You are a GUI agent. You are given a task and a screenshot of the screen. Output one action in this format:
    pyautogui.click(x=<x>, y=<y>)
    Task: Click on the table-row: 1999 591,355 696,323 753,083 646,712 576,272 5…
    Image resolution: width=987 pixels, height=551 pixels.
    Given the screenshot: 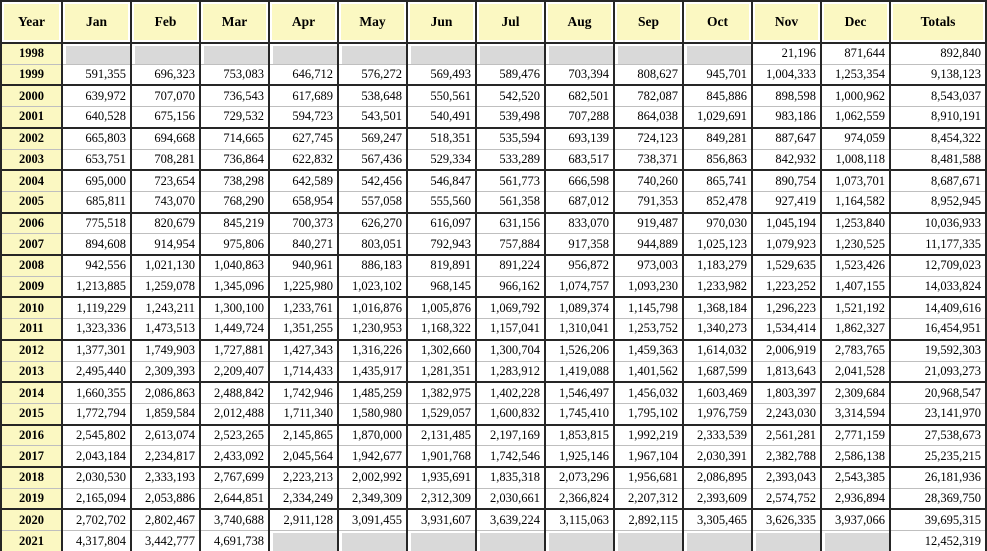 What is the action you would take?
    pyautogui.click(x=493, y=74)
    